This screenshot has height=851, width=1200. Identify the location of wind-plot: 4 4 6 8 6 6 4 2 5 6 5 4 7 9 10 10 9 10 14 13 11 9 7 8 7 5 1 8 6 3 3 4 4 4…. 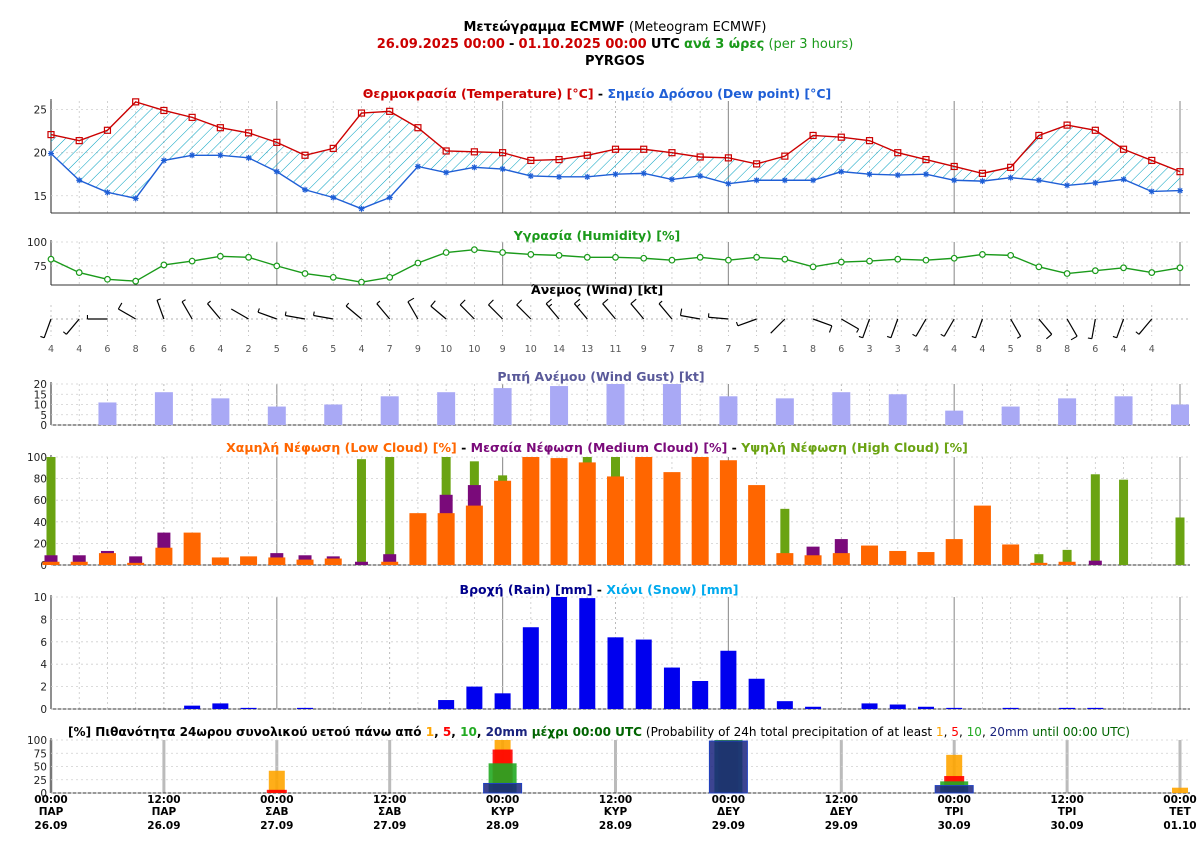
(615, 326).